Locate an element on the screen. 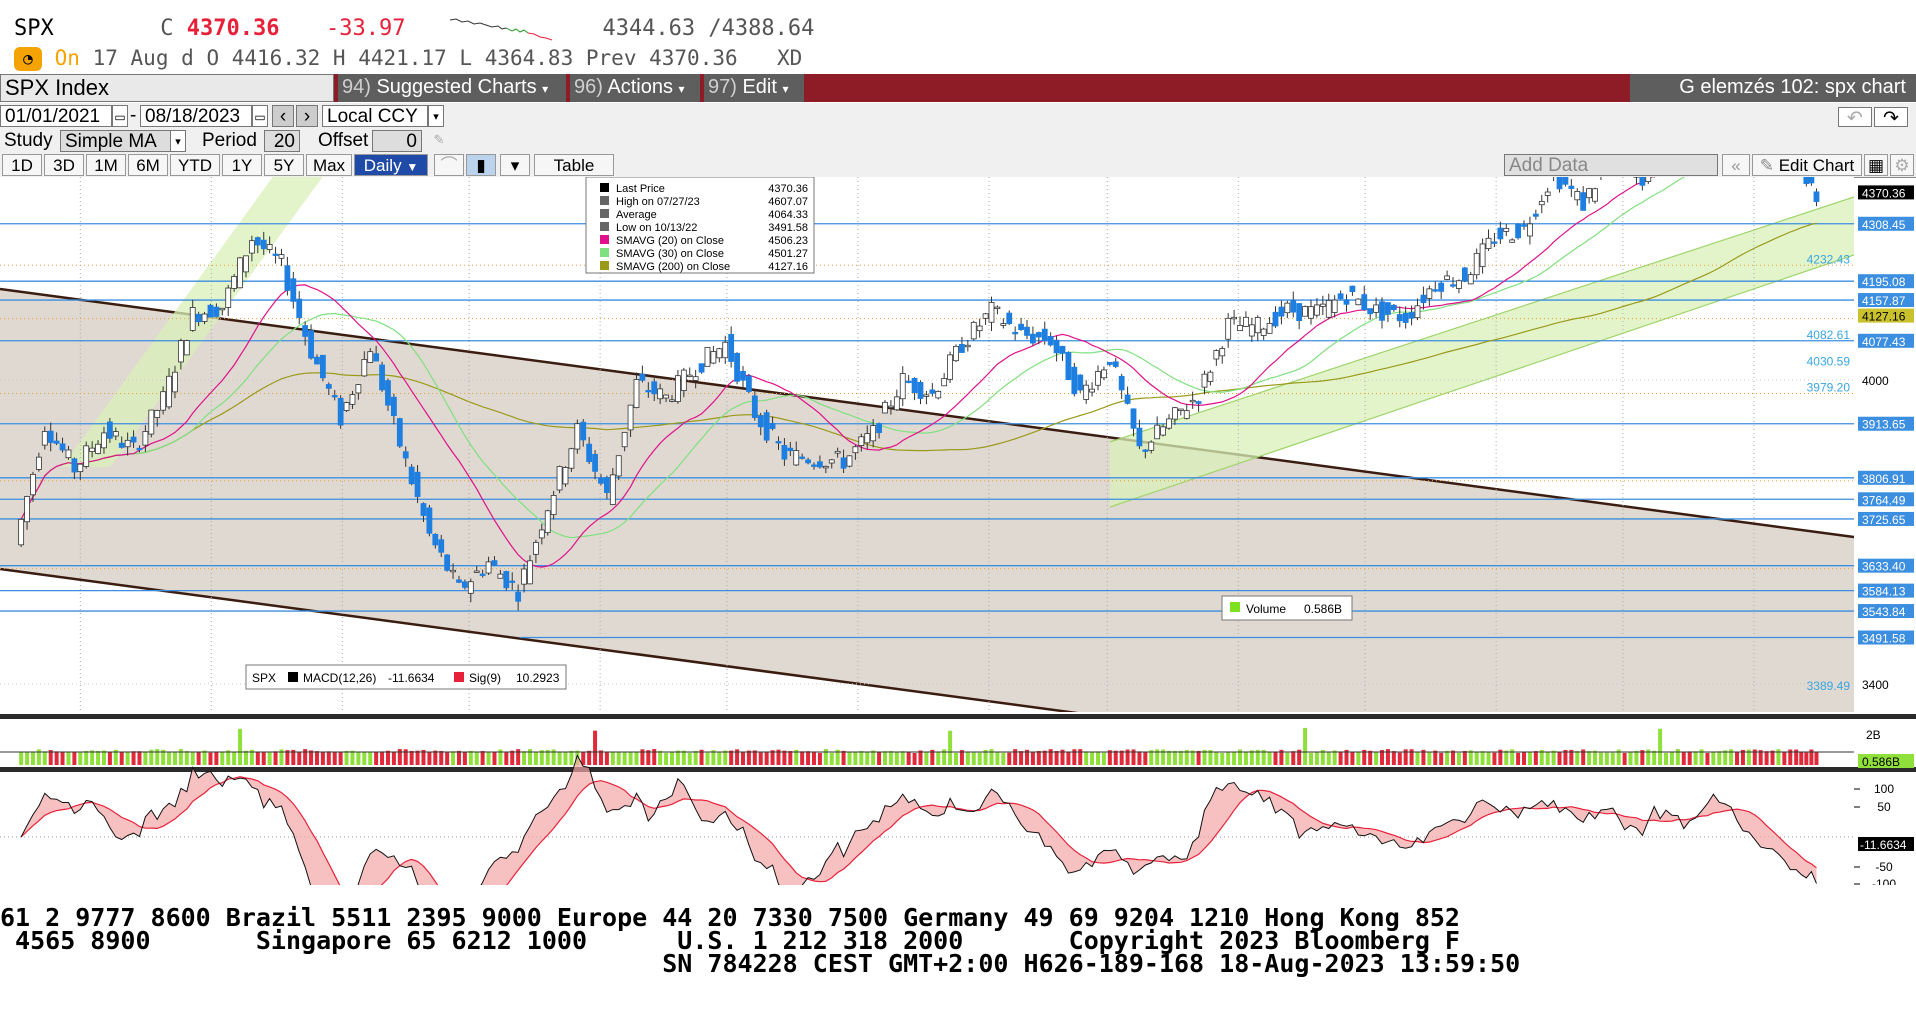  range-1d-button: 1D is located at coordinates (22, 165).